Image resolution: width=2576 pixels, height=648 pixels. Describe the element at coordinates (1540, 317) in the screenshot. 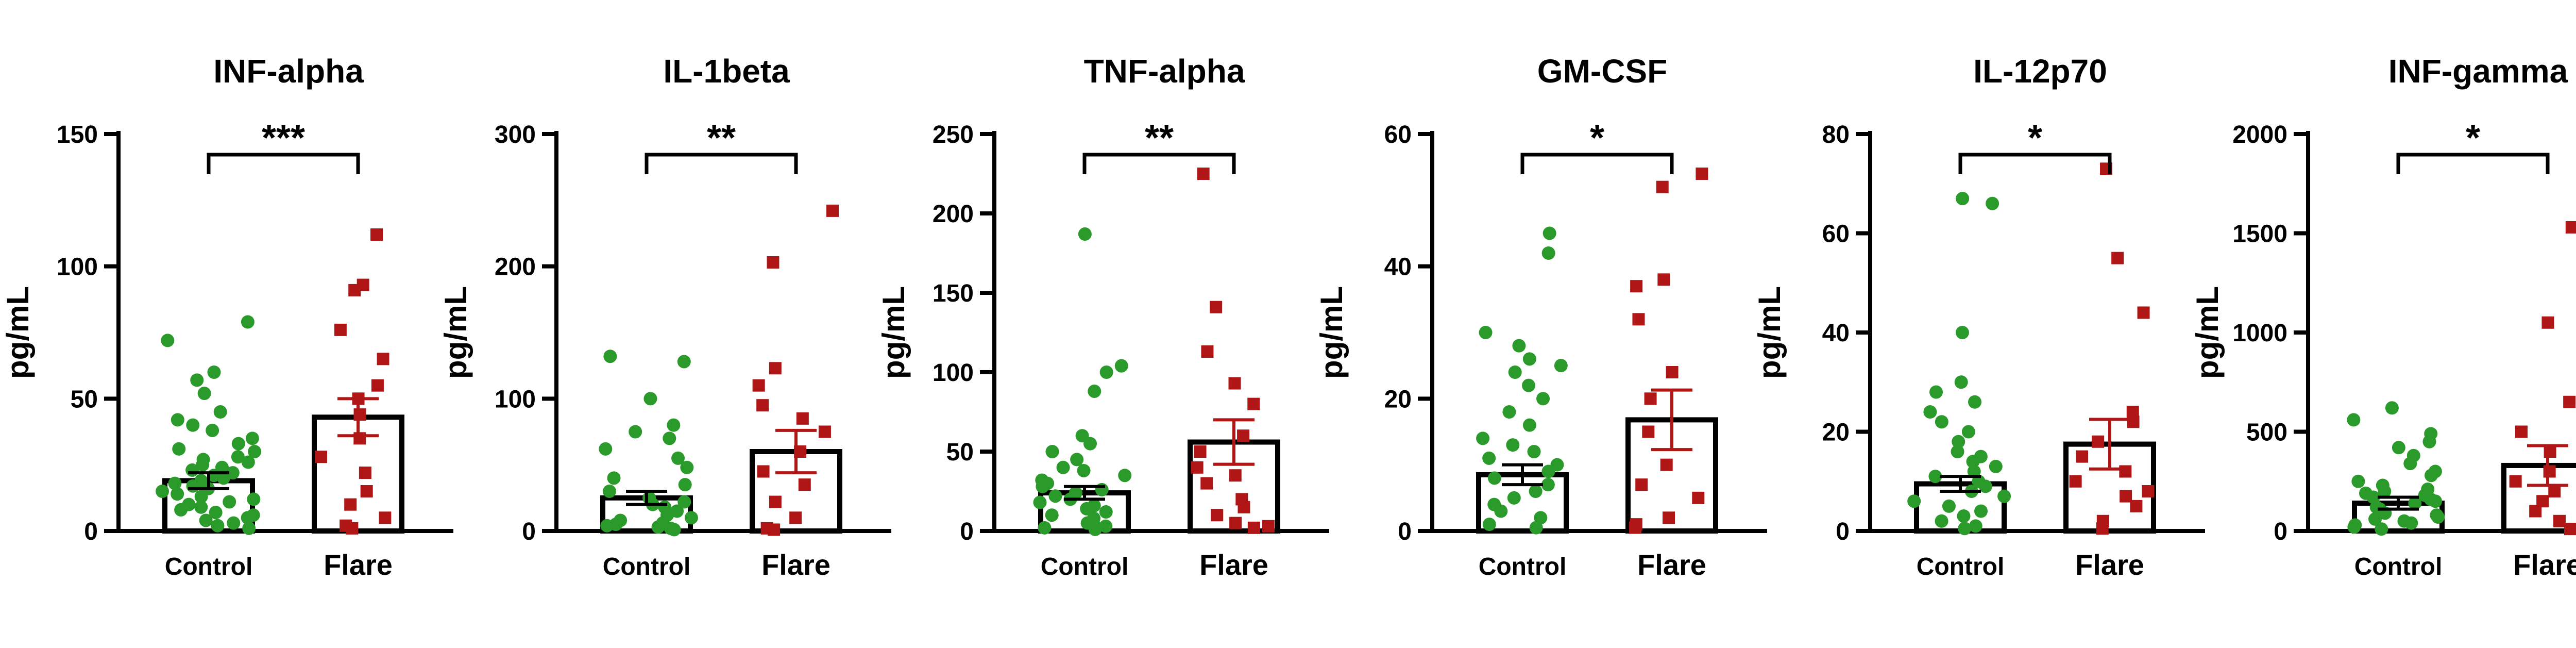

I see `chart-panel: GM-CSF pg/mL 0 20 40 60 Control Flare *` at that location.